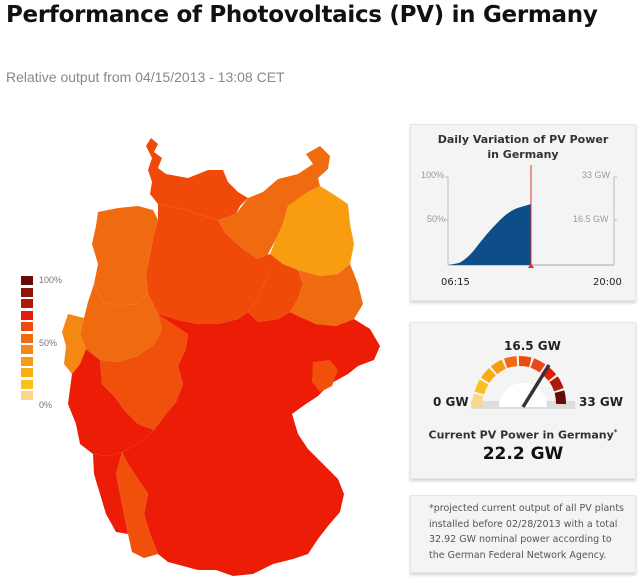  Describe the element at coordinates (125, 256) in the screenshot. I see `region-lower-saxony-west` at that location.